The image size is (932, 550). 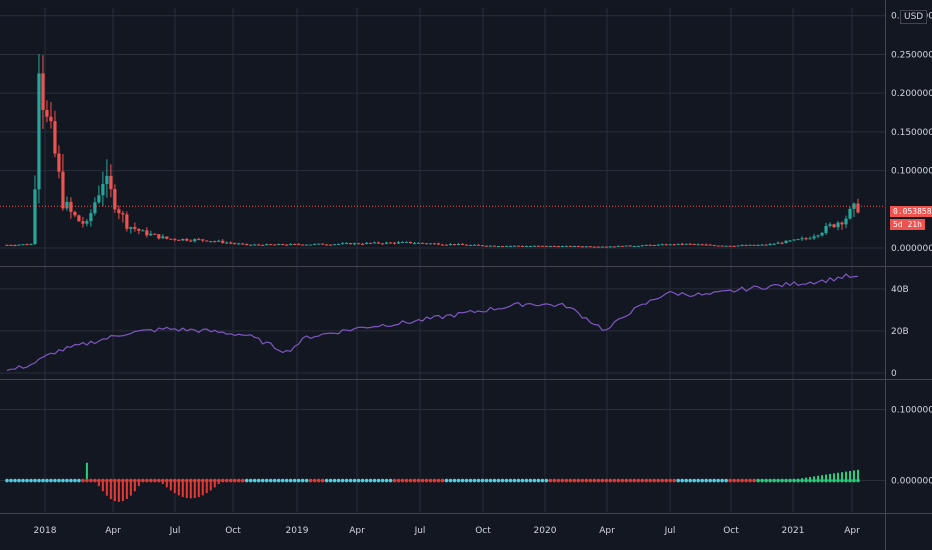 What do you see at coordinates (907, 224) in the screenshot?
I see `price-timer-tag: 5d 21h` at bounding box center [907, 224].